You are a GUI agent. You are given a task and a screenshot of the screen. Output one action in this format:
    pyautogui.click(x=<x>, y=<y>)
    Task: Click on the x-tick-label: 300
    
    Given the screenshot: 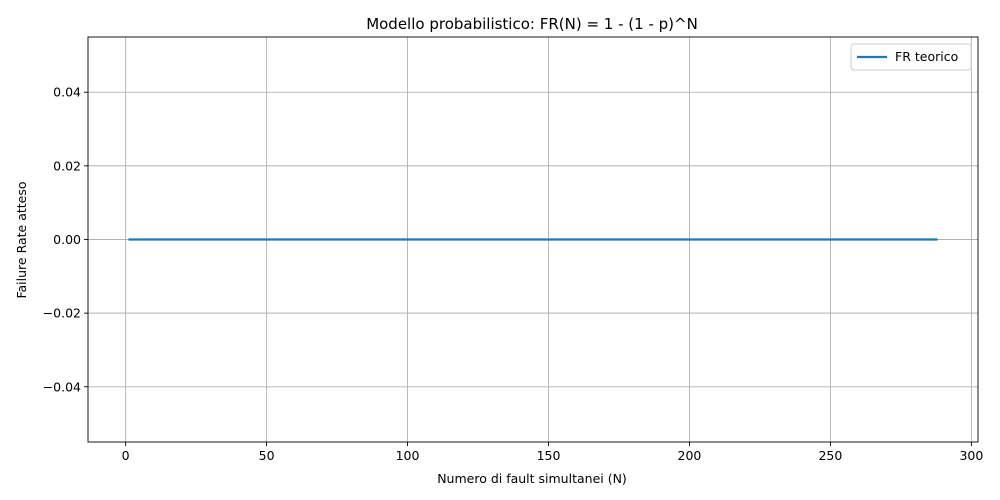 What is the action you would take?
    pyautogui.click(x=971, y=455)
    